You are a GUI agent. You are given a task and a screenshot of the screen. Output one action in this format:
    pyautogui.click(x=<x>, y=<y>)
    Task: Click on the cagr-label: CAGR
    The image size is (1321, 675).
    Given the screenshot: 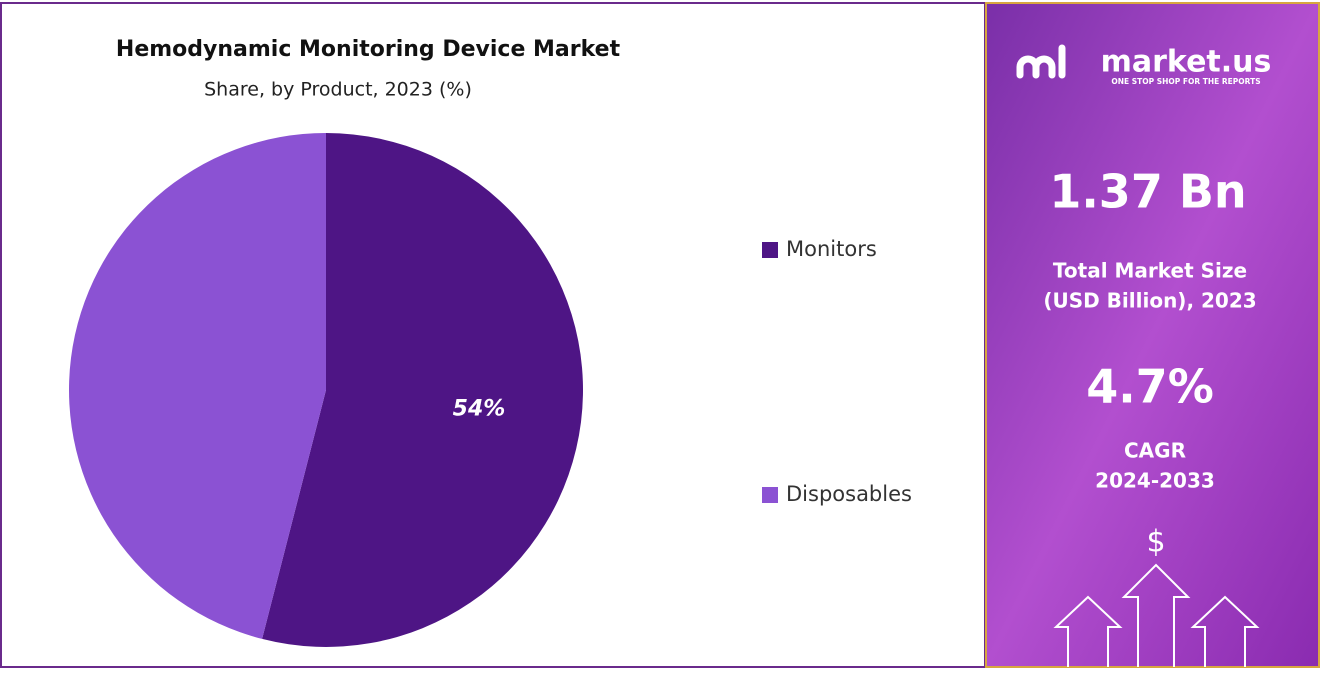 What is the action you would take?
    pyautogui.click(x=1155, y=451)
    